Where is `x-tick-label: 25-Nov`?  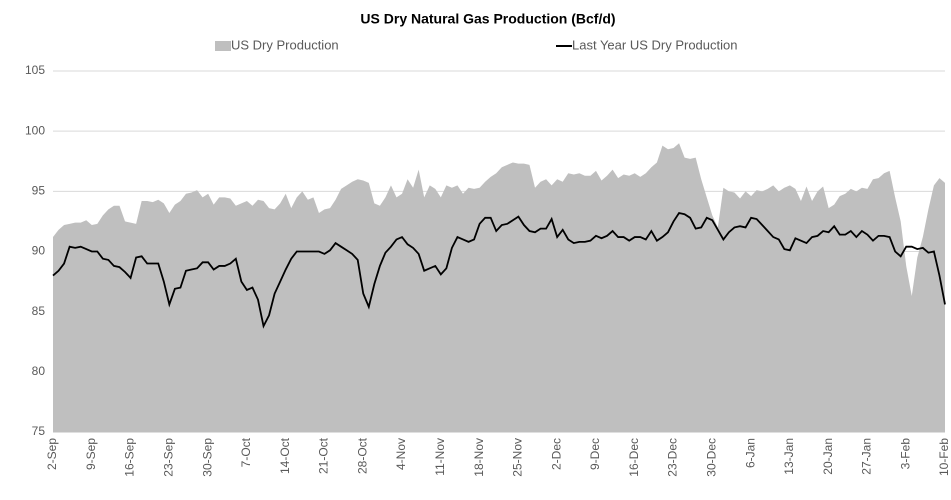 x-tick-label: 25-Nov is located at coordinates (518, 457).